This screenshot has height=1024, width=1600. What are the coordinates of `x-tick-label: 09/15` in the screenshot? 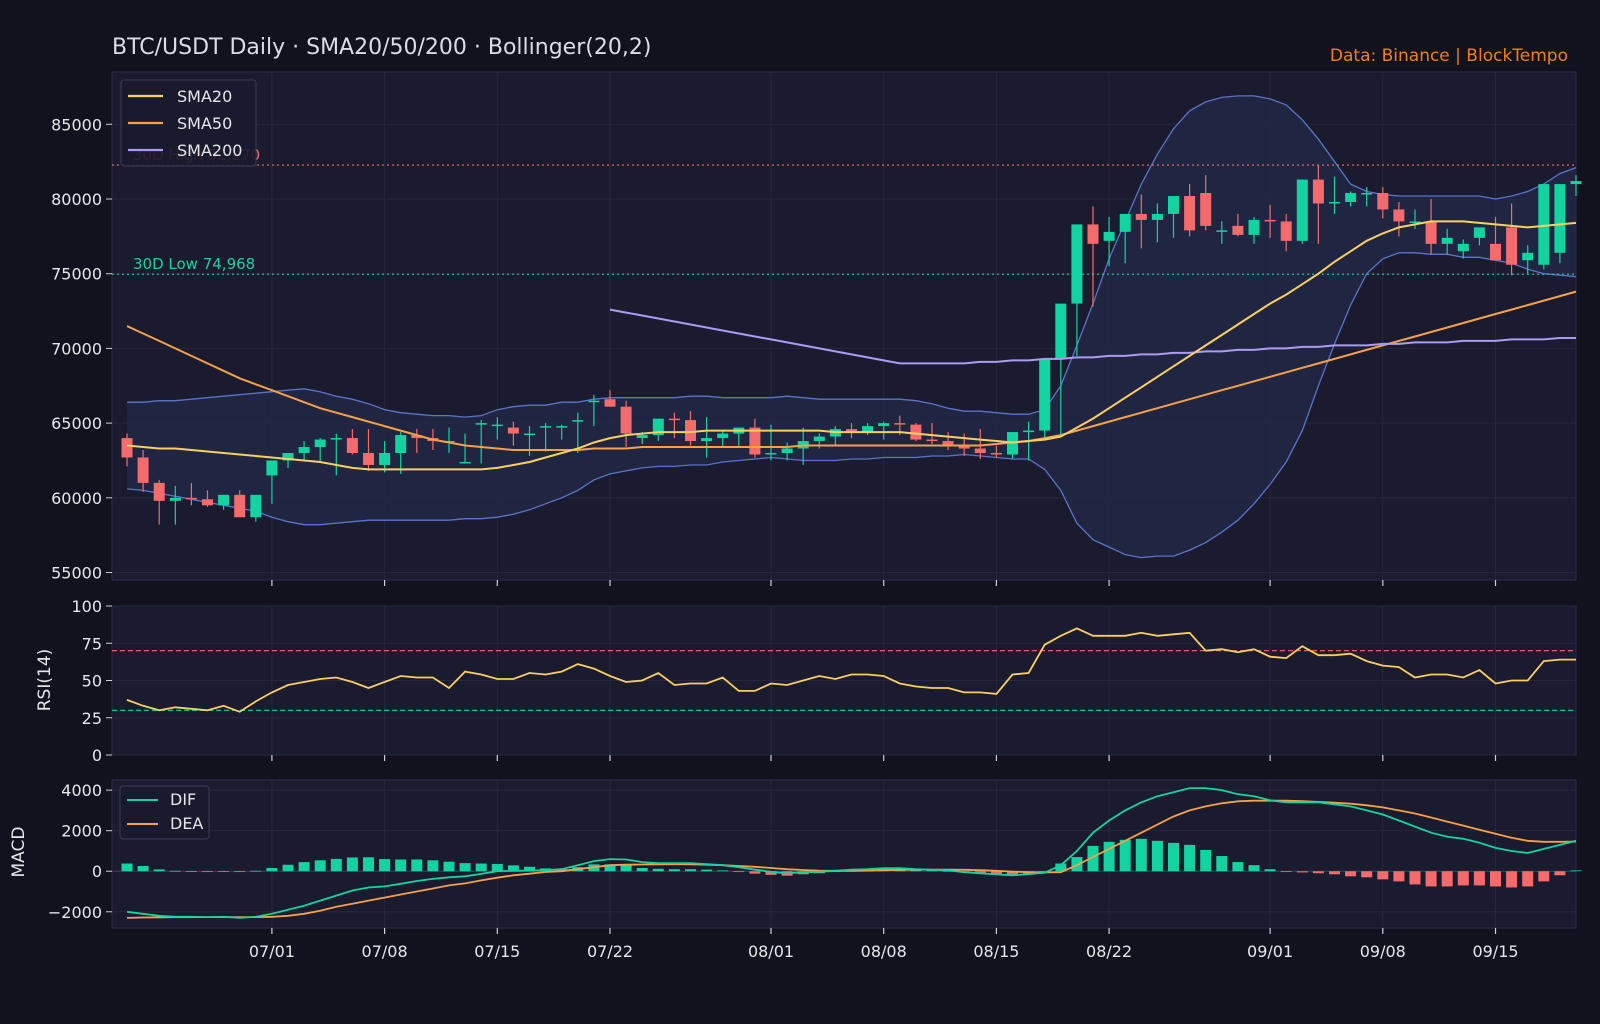 It's located at (1495, 951).